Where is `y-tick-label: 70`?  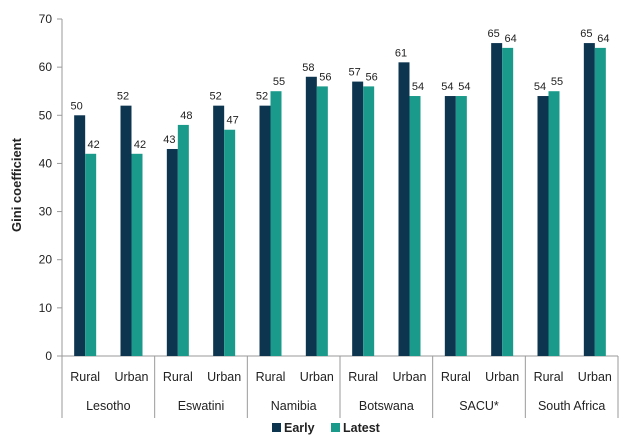
y-tick-label: 70 is located at coordinates (46, 19).